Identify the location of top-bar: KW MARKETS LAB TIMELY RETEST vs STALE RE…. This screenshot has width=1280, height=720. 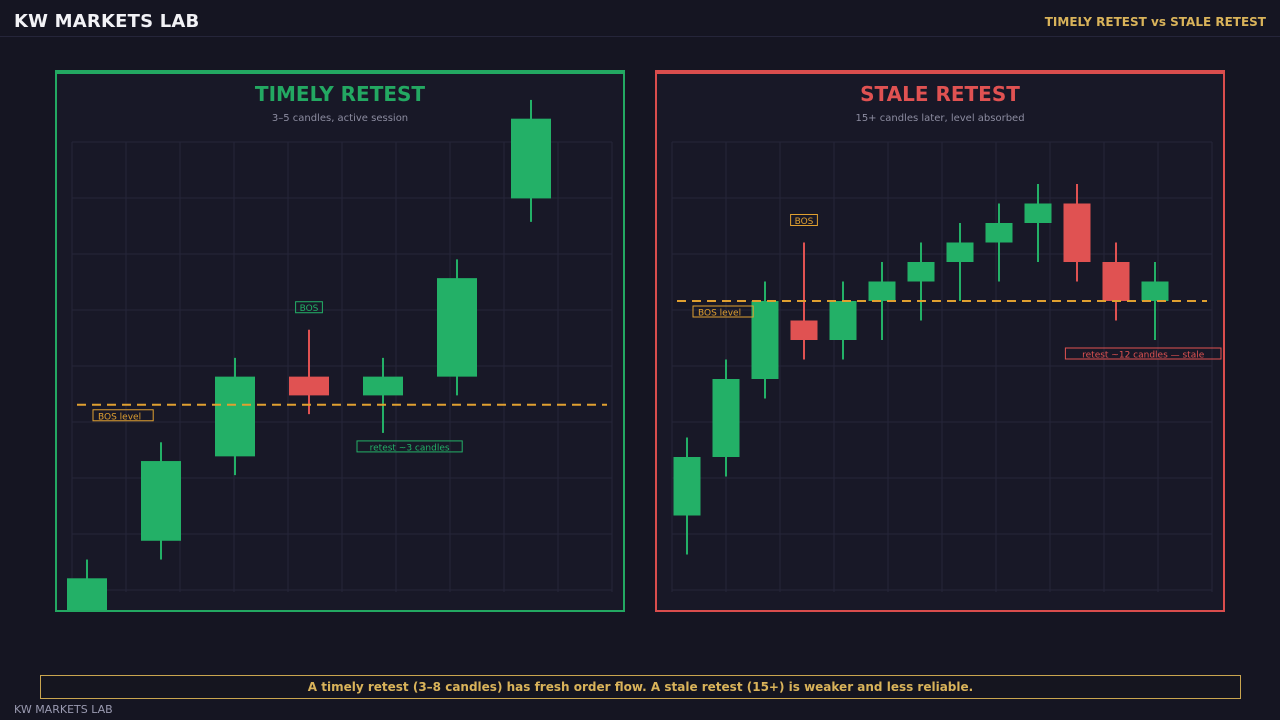
(640, 18).